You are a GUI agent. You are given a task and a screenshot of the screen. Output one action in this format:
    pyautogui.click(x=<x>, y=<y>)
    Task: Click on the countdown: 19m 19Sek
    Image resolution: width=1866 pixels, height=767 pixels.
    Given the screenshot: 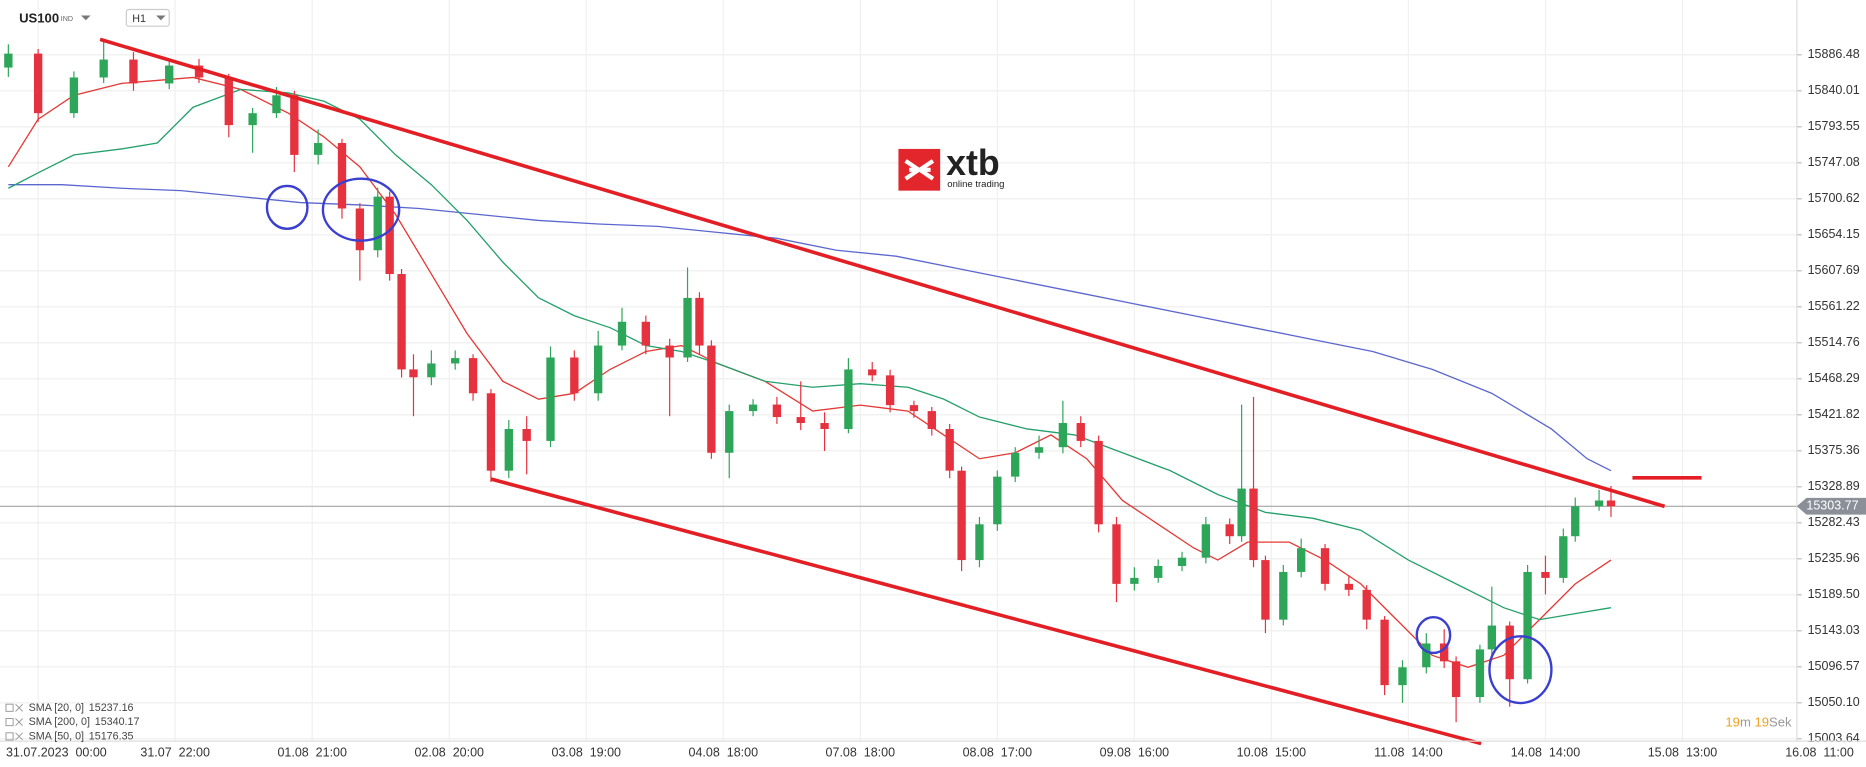 What is the action you would take?
    pyautogui.click(x=1758, y=722)
    